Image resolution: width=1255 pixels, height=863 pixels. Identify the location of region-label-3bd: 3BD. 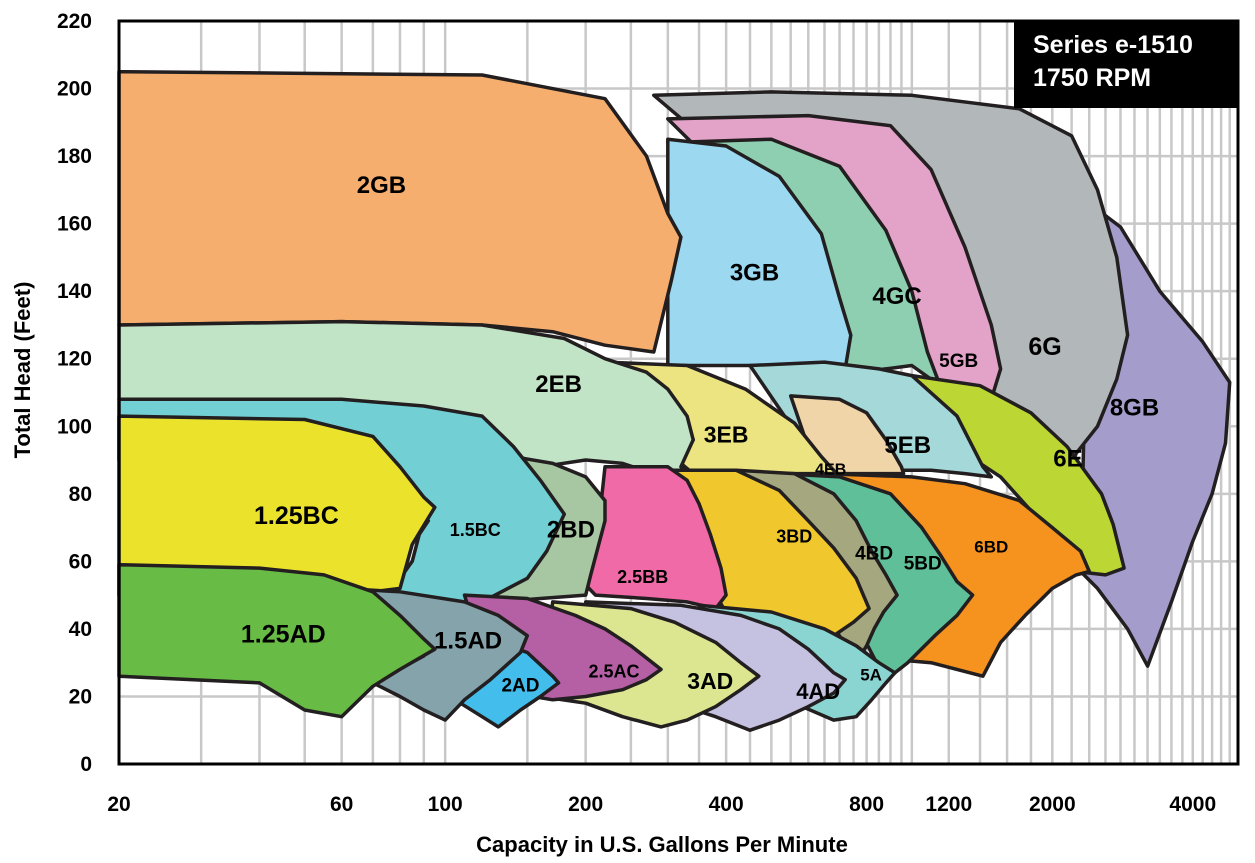
(794, 536).